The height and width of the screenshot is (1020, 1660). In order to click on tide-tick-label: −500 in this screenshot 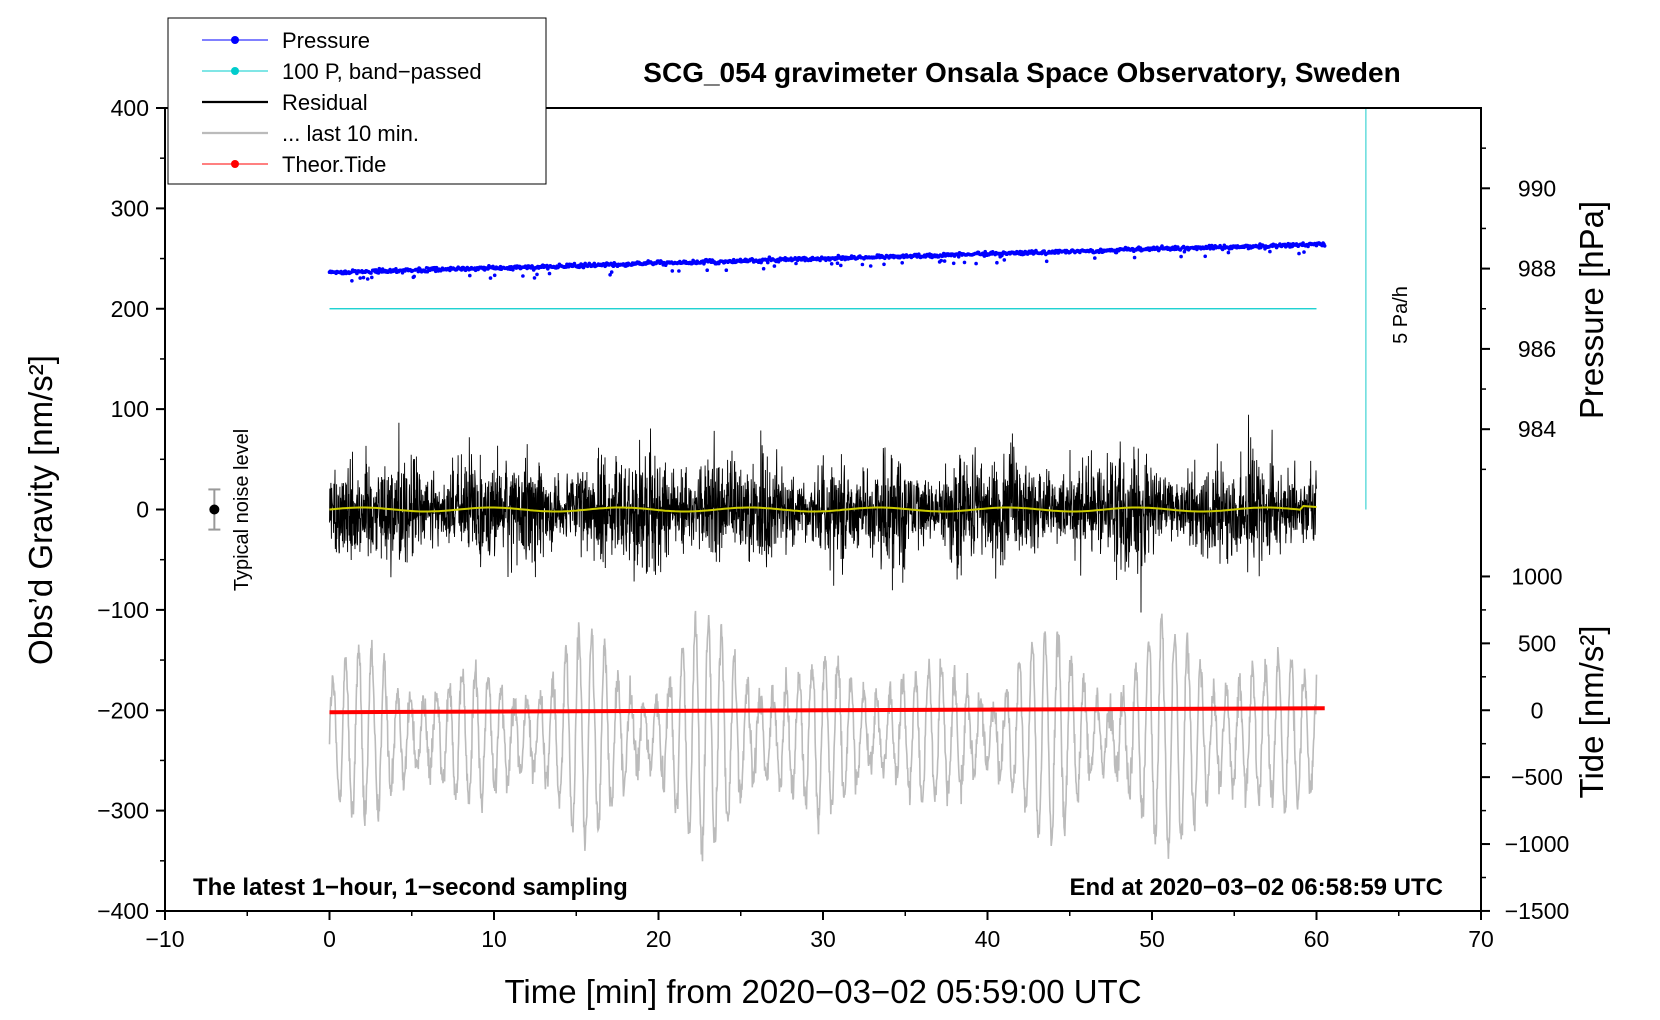, I will do `click(1537, 777)`.